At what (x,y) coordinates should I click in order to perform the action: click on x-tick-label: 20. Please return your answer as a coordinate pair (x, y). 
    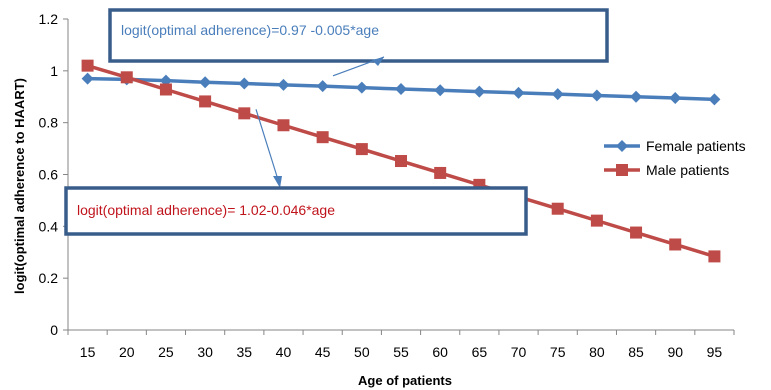
    Looking at the image, I should click on (127, 352).